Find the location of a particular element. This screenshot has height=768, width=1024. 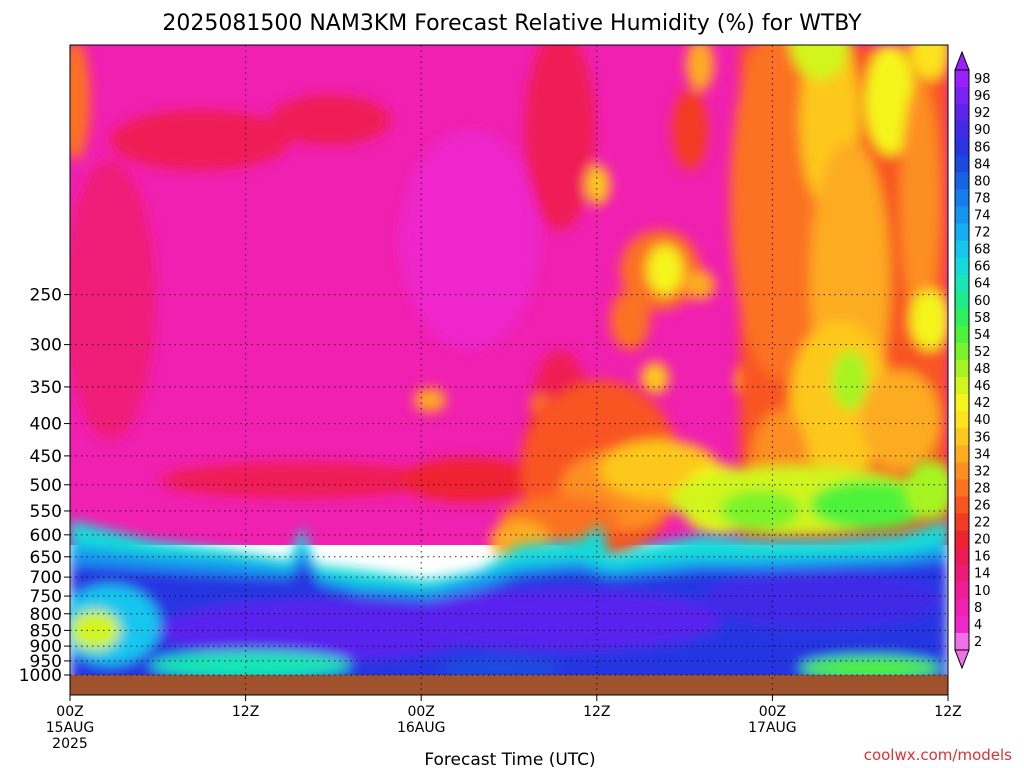

y-tick-label: 900 is located at coordinates (46, 647).